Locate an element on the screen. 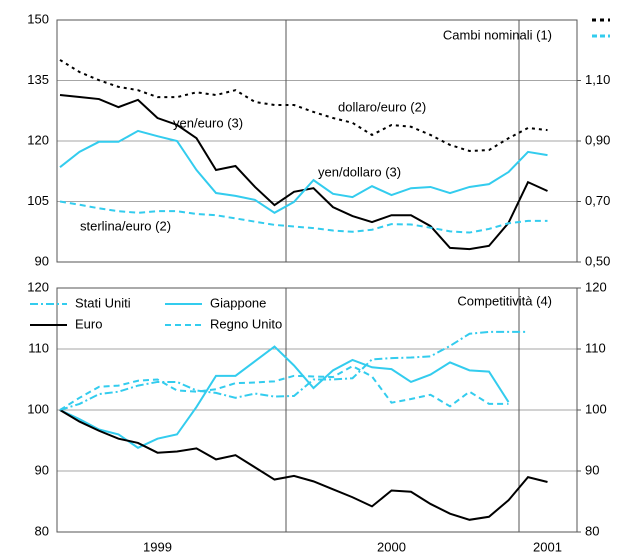 The height and width of the screenshot is (556, 619). legend-label: Euro is located at coordinates (88, 323).